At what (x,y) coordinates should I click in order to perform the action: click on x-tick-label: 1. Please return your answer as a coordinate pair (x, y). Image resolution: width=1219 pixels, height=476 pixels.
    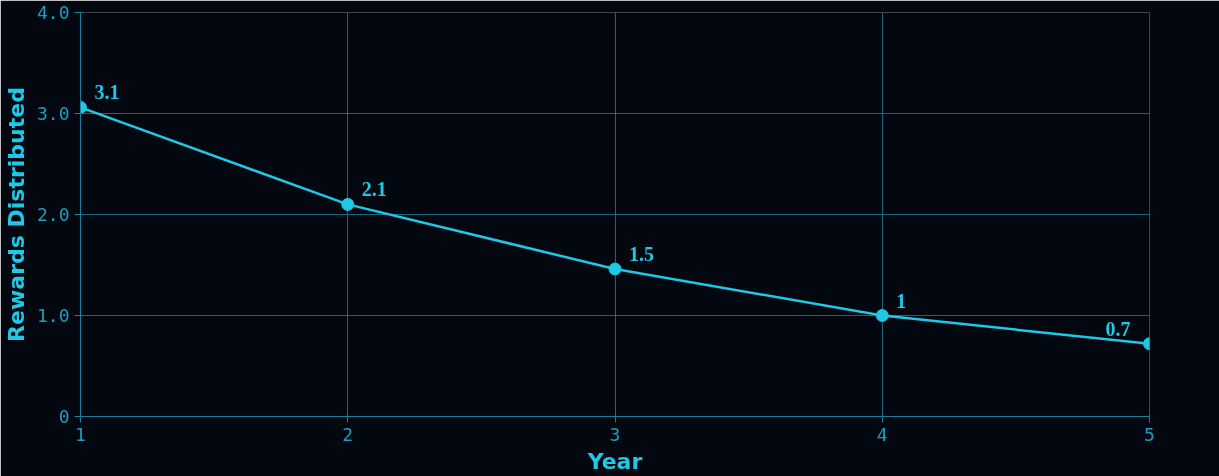
    Looking at the image, I should click on (80, 434).